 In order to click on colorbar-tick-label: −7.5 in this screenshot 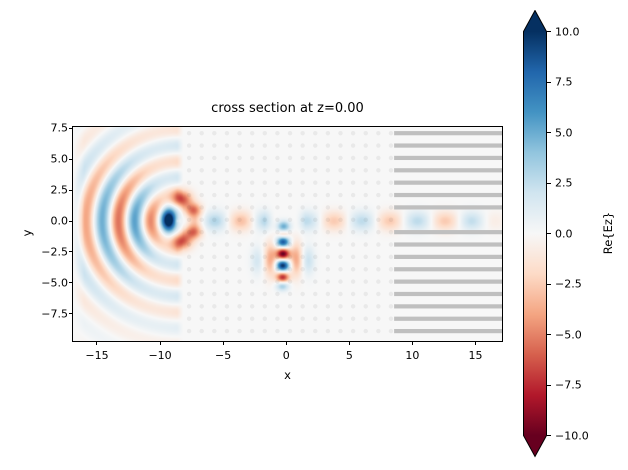, I will do `click(568, 385)`.